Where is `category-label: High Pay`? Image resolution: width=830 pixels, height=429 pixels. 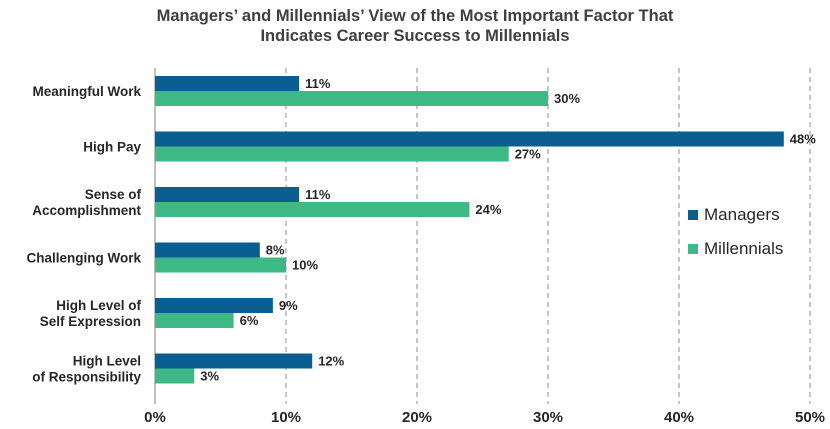 category-label: High Pay is located at coordinates (112, 147).